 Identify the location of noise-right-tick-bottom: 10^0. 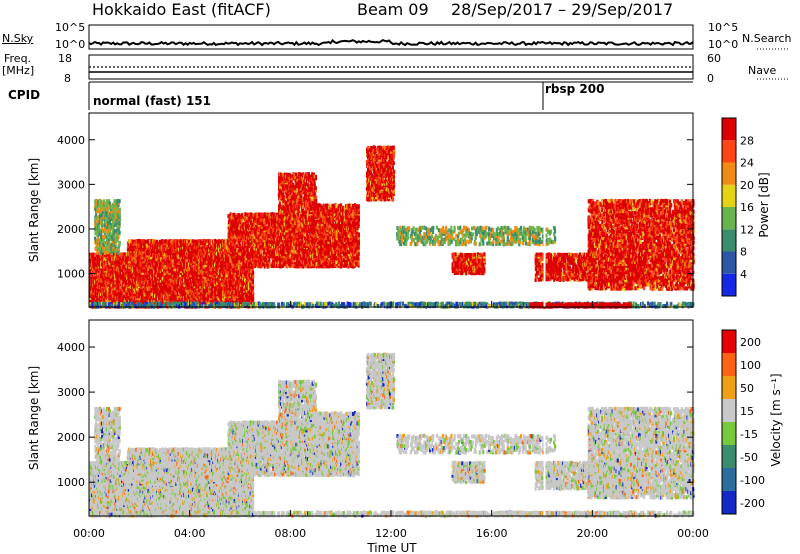
(723, 44).